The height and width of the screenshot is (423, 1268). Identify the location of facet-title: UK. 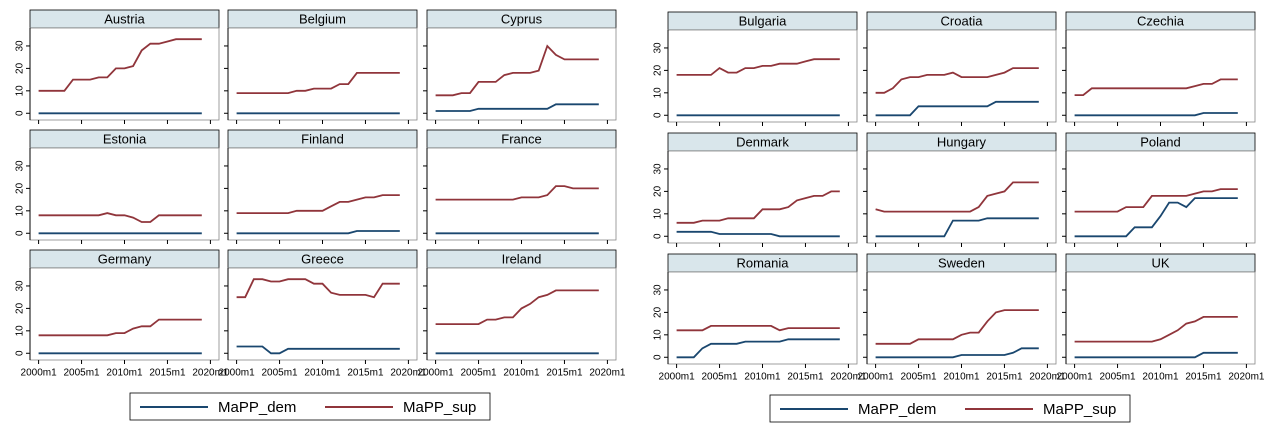
(1160, 262).